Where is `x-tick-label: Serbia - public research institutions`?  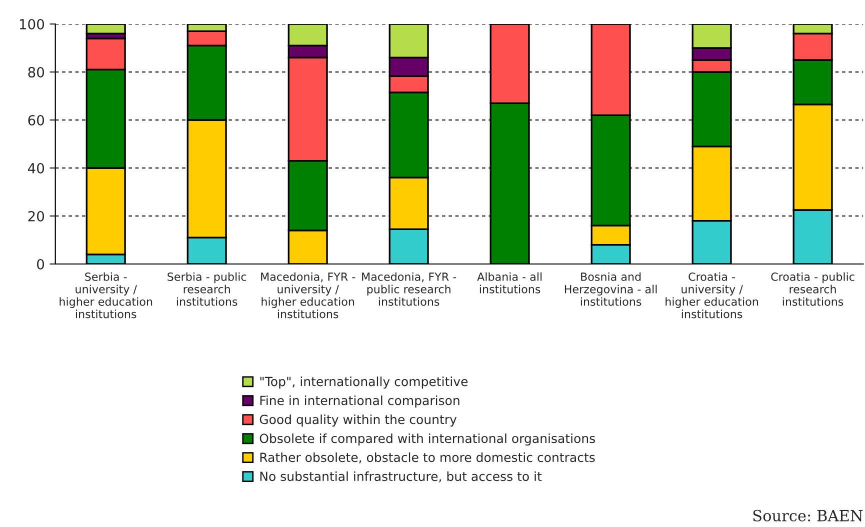
x-tick-label: Serbia - public research institutions is located at coordinates (207, 289).